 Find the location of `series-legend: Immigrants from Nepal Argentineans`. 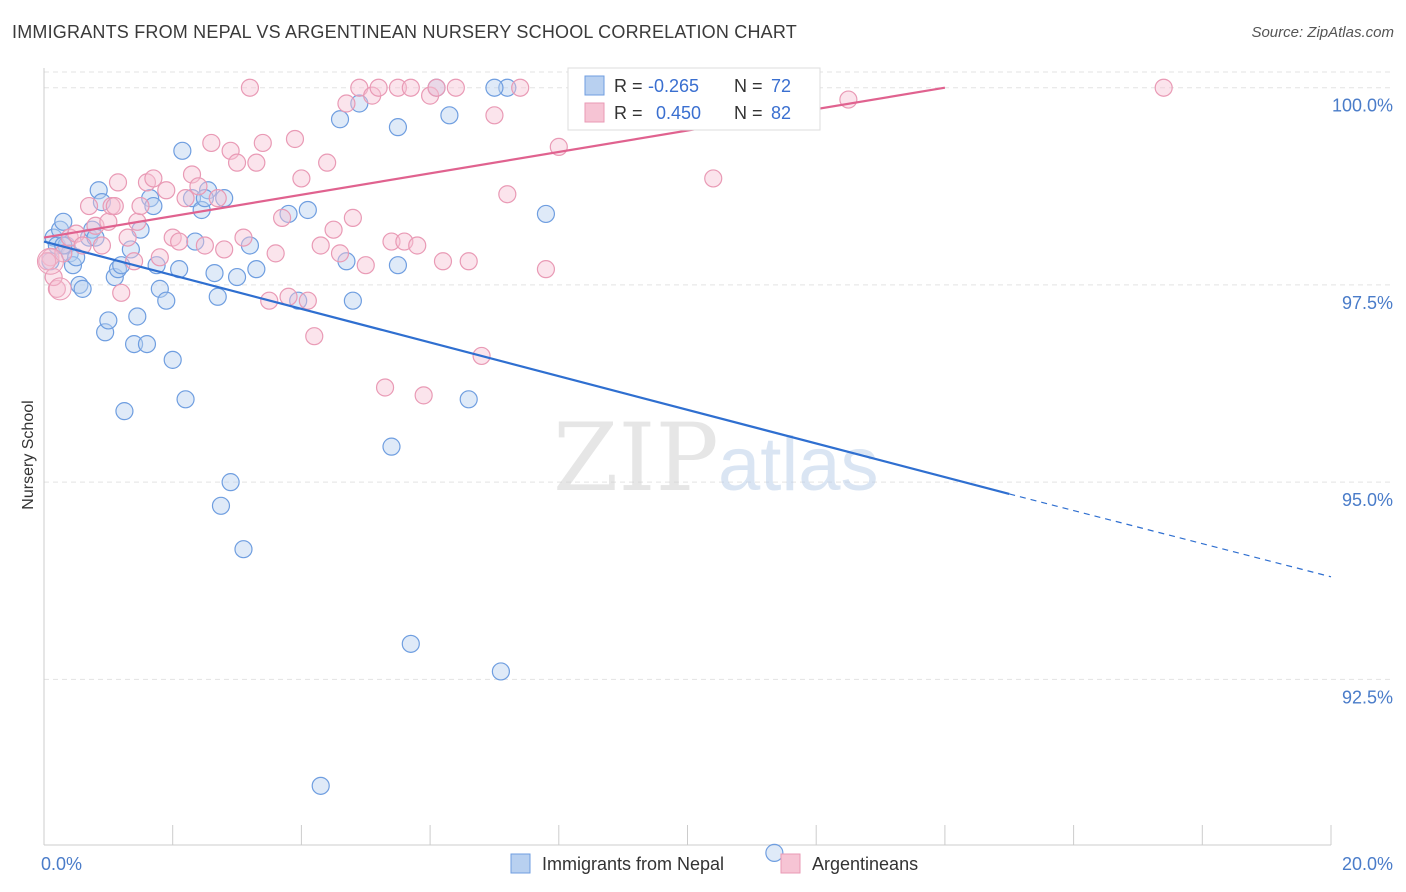

series-legend: Immigrants from Nepal Argentineans is located at coordinates (714, 863).